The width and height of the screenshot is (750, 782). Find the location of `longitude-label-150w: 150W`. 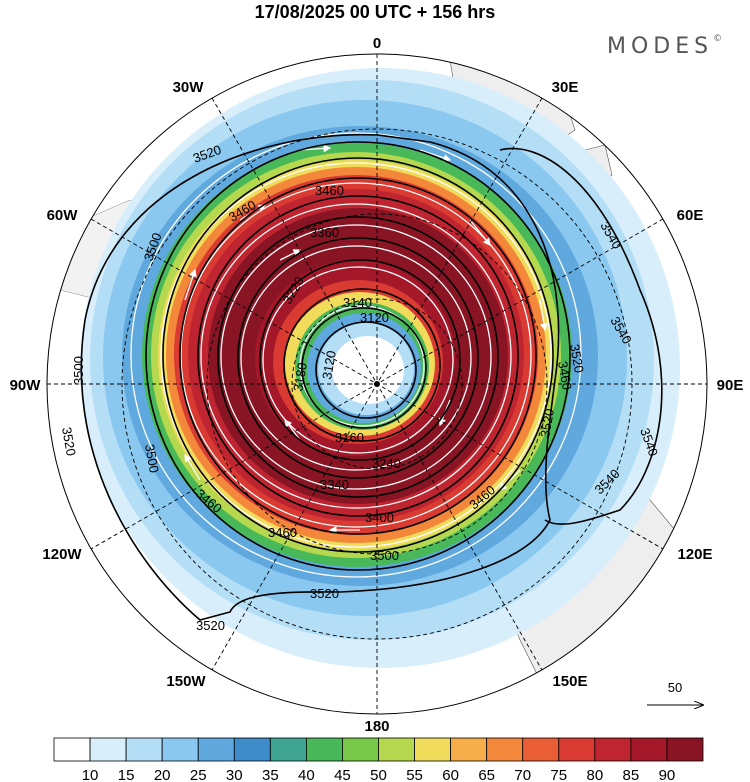

longitude-label-150w: 150W is located at coordinates (186, 681).